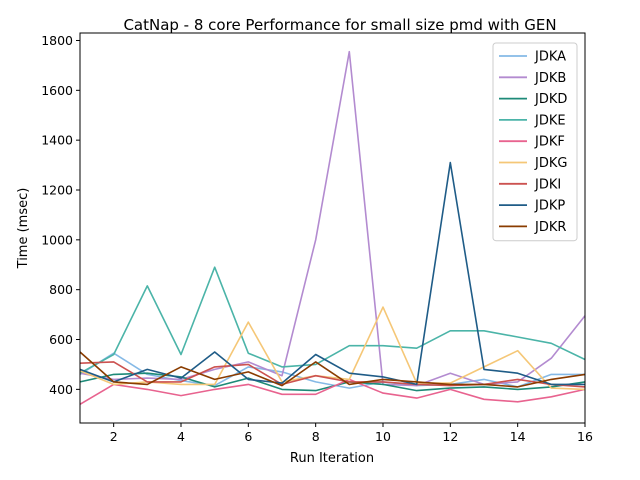 The width and height of the screenshot is (640, 480). What do you see at coordinates (57, 90) in the screenshot?
I see `y-tick-label: 1600` at bounding box center [57, 90].